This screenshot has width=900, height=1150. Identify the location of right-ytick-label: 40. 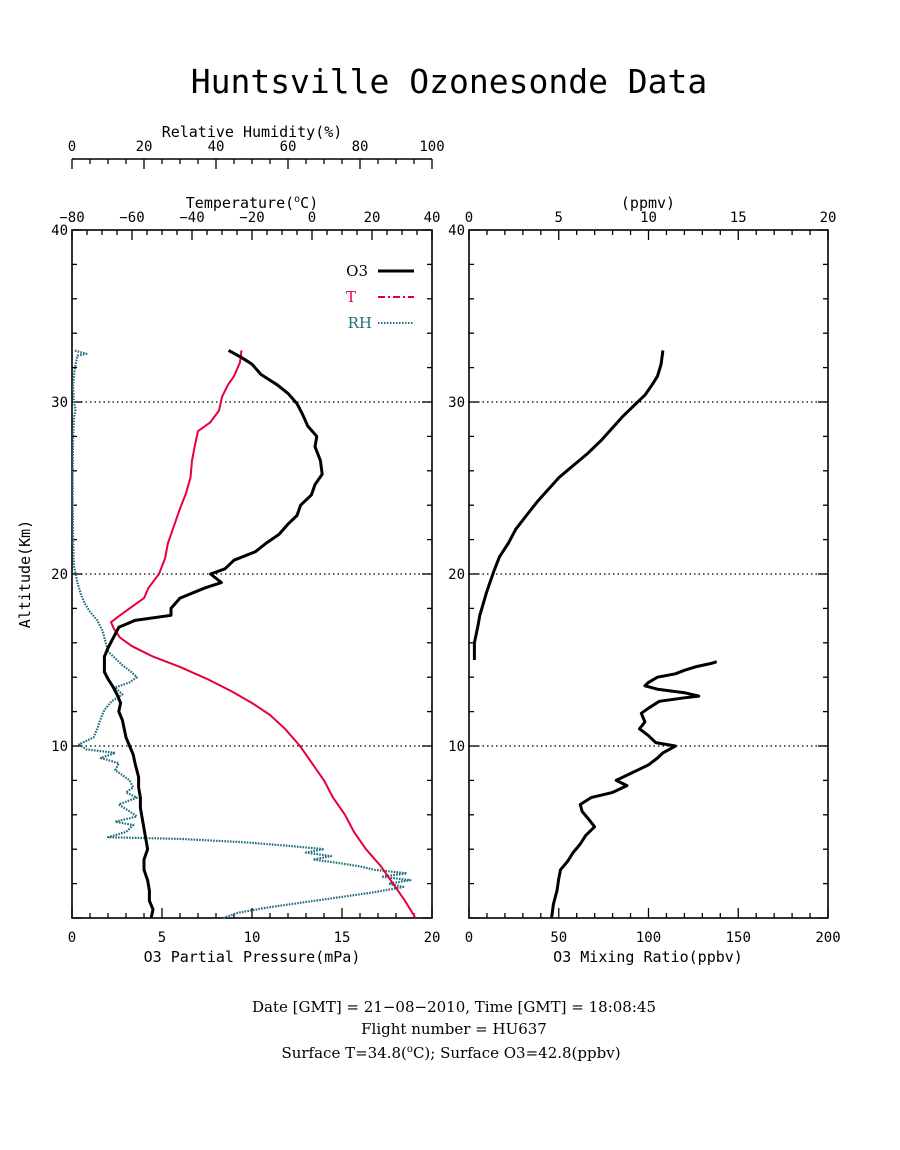
(456, 231).